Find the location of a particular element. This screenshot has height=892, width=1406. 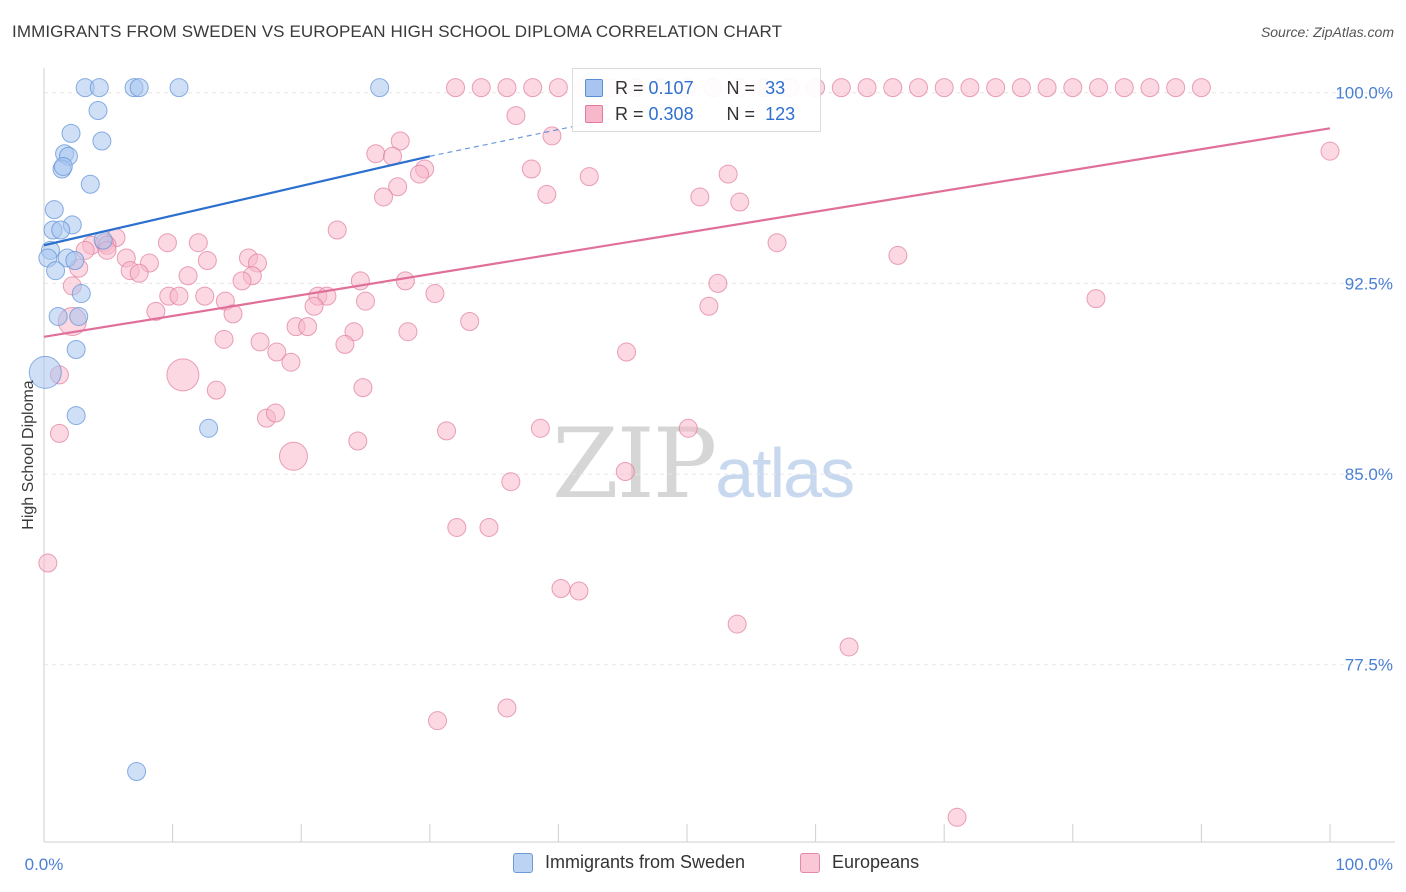

y-tick-label: 77.5% is located at coordinates (1369, 665).